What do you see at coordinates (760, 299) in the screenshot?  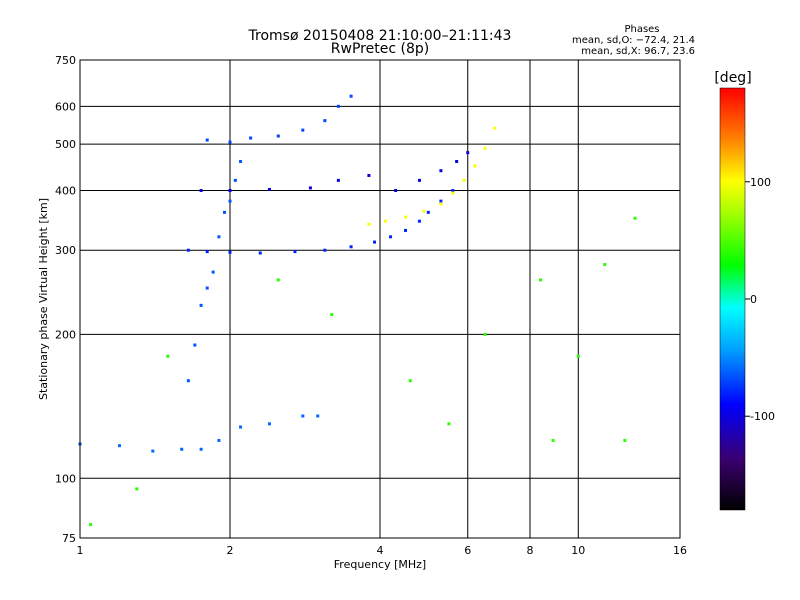 I see `colorbar-ticks: 100 0 -100` at bounding box center [760, 299].